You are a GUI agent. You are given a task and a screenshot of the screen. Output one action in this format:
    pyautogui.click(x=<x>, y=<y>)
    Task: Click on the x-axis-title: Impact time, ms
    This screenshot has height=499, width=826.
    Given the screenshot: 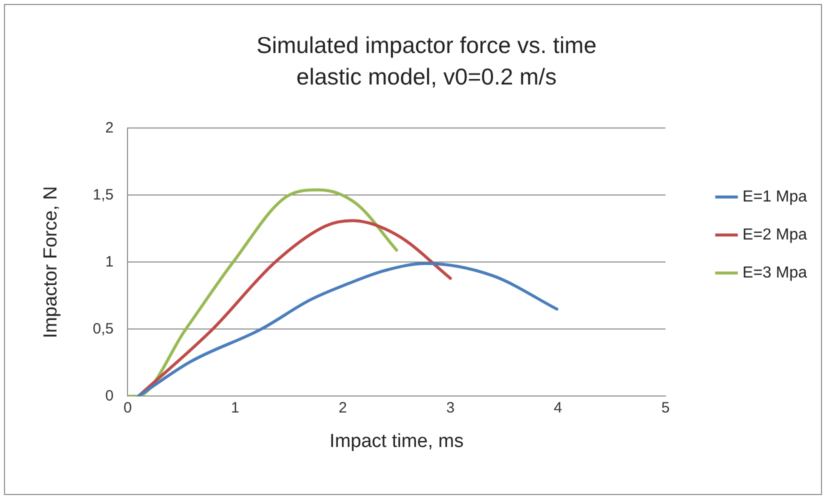 What is the action you would take?
    pyautogui.click(x=397, y=441)
    